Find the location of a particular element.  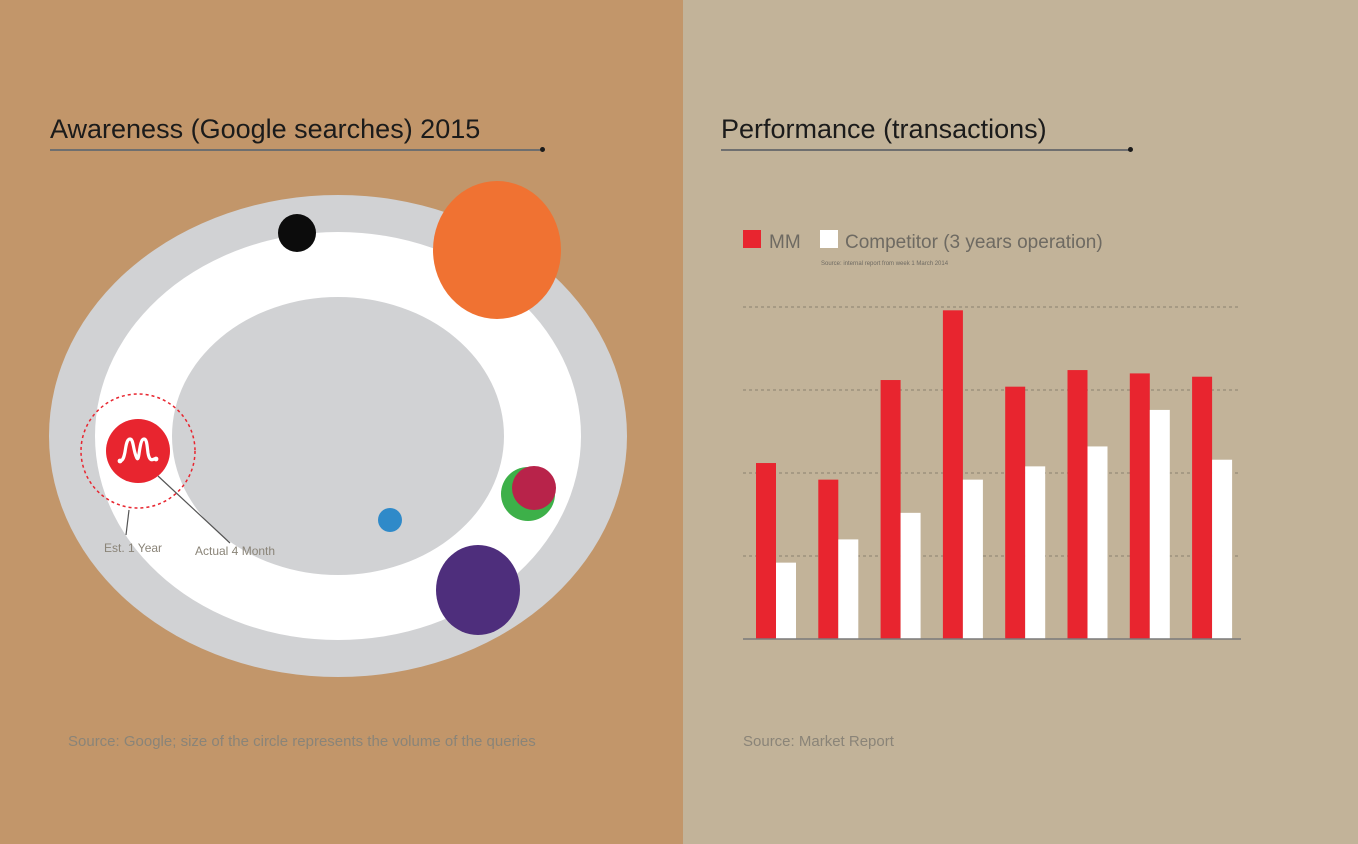

black-bubble is located at coordinates (297, 233).